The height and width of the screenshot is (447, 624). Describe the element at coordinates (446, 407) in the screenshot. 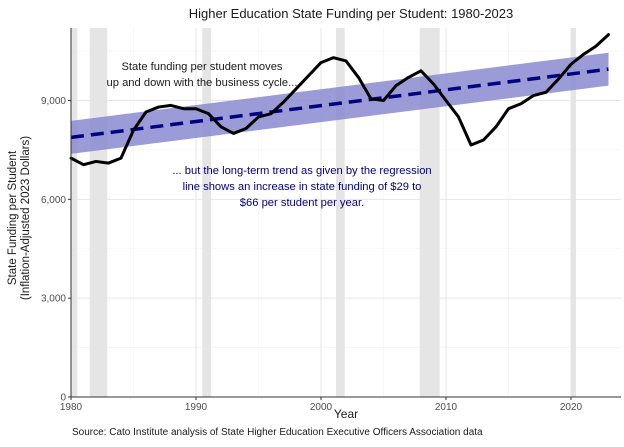

I see `x-tick-label: 2010` at that location.